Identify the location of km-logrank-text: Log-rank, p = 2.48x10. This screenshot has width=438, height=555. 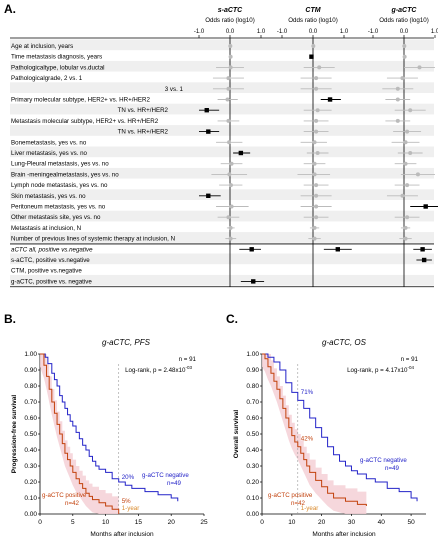
(155, 370).